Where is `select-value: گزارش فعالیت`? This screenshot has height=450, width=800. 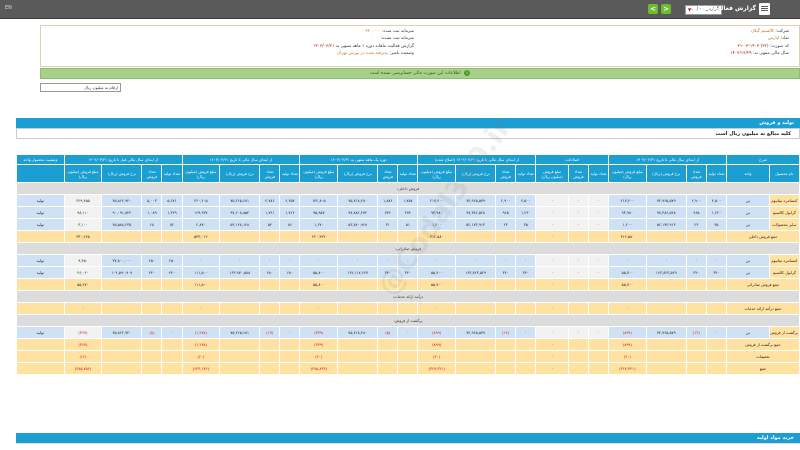 select-value: گزارش فعالیت is located at coordinates (705, 9).